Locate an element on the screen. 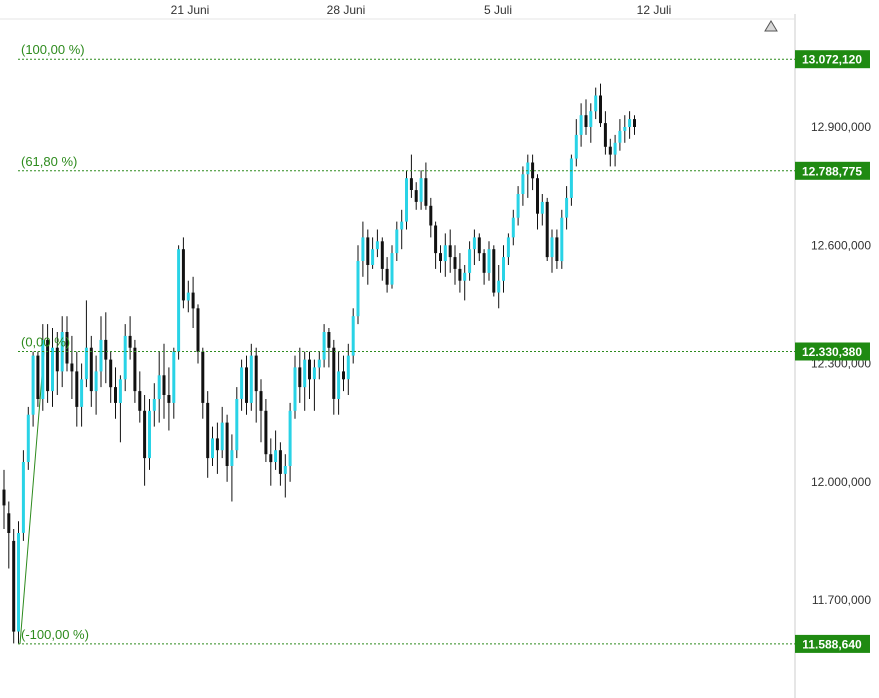 The width and height of the screenshot is (879, 698). fib-label: (100,00 %) is located at coordinates (53, 49).